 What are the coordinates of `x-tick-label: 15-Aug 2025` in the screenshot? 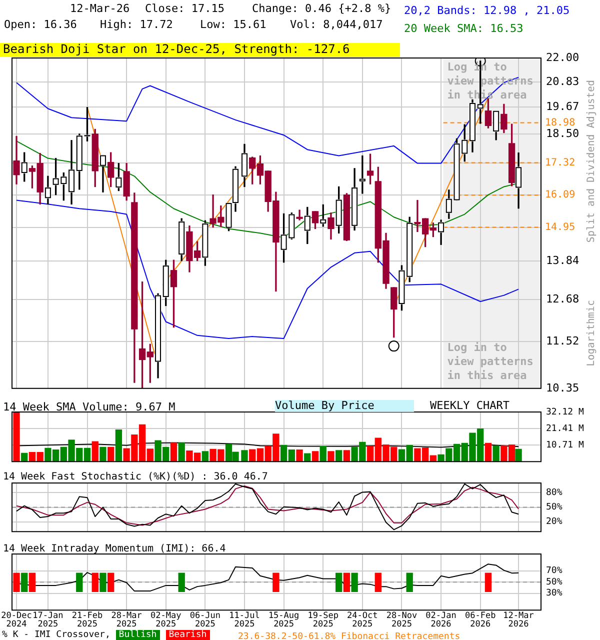 It's located at (284, 620).